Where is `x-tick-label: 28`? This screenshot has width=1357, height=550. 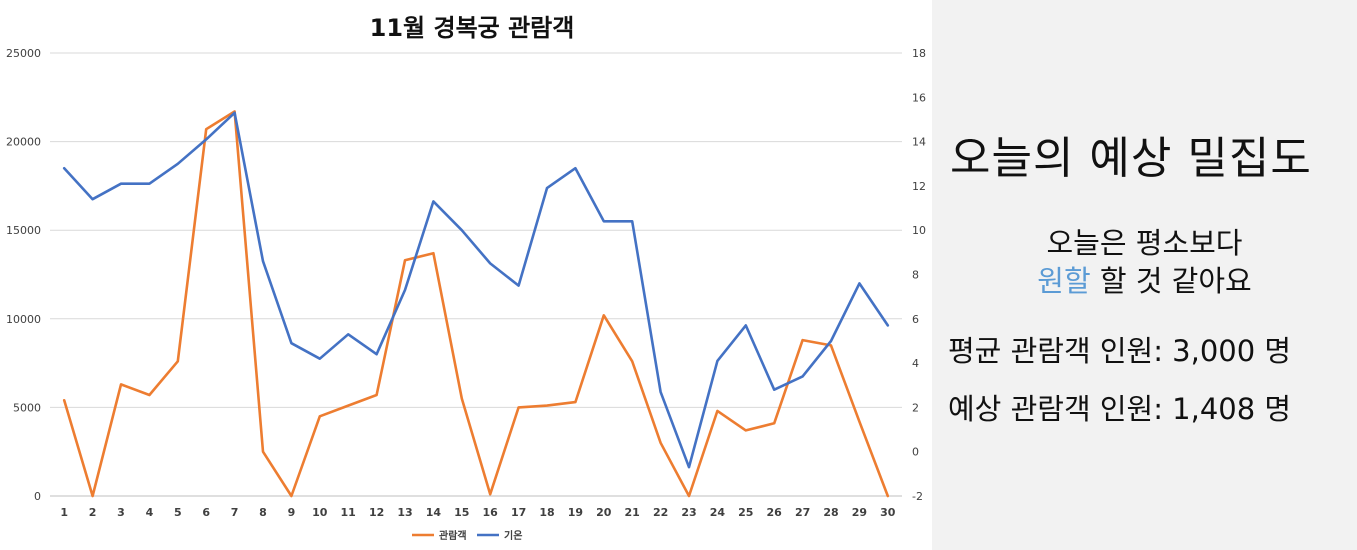
x-tick-label: 28 is located at coordinates (830, 512).